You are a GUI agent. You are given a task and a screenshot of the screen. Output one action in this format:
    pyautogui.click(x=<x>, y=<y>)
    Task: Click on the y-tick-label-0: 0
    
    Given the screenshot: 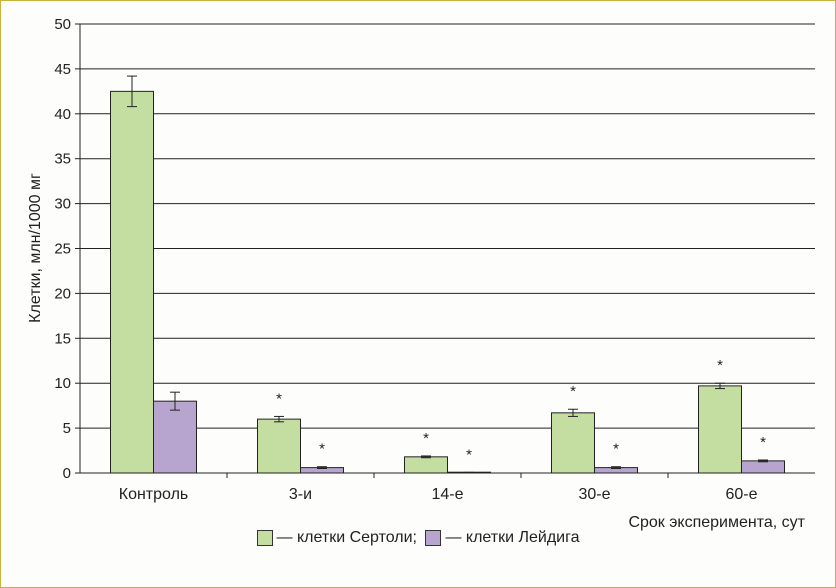 What is the action you would take?
    pyautogui.click(x=67, y=473)
    